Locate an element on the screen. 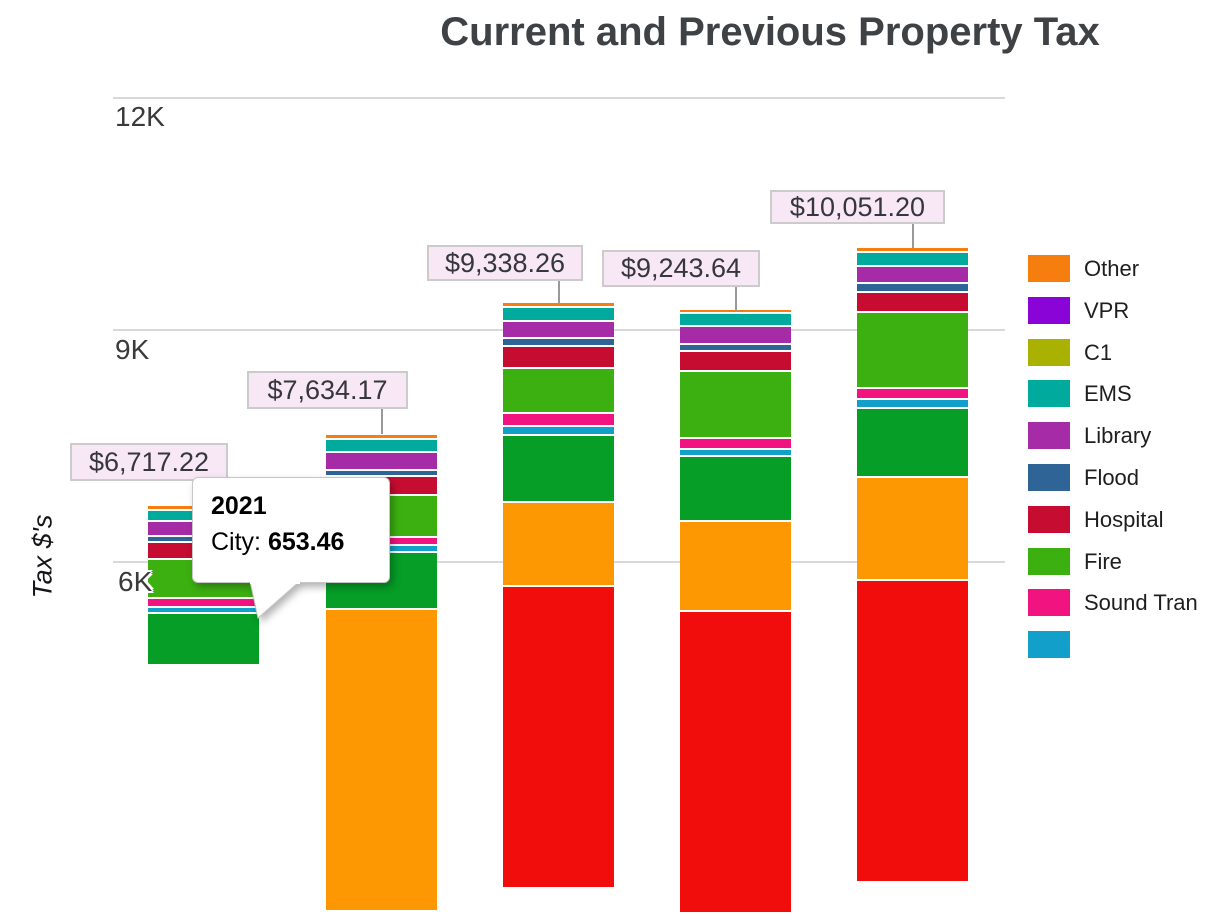 Image resolution: width=1219 pixels, height=914 pixels. tooltip-row: City: 653.46 is located at coordinates (300, 542).